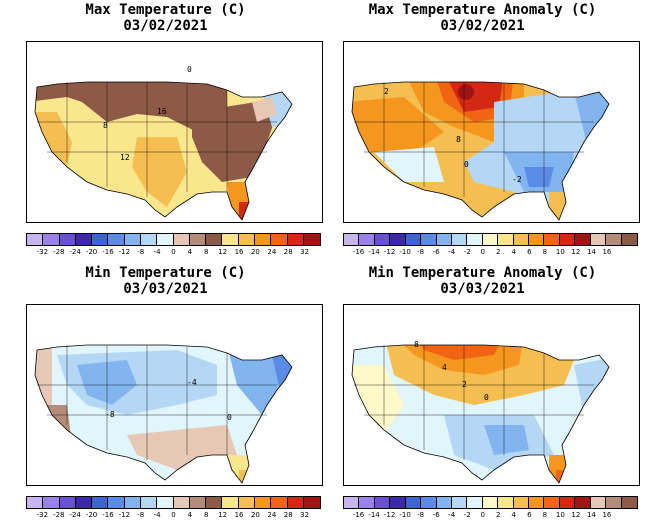 The width and height of the screenshot is (662, 526). I want to click on contour-label: 16, so click(162, 111).